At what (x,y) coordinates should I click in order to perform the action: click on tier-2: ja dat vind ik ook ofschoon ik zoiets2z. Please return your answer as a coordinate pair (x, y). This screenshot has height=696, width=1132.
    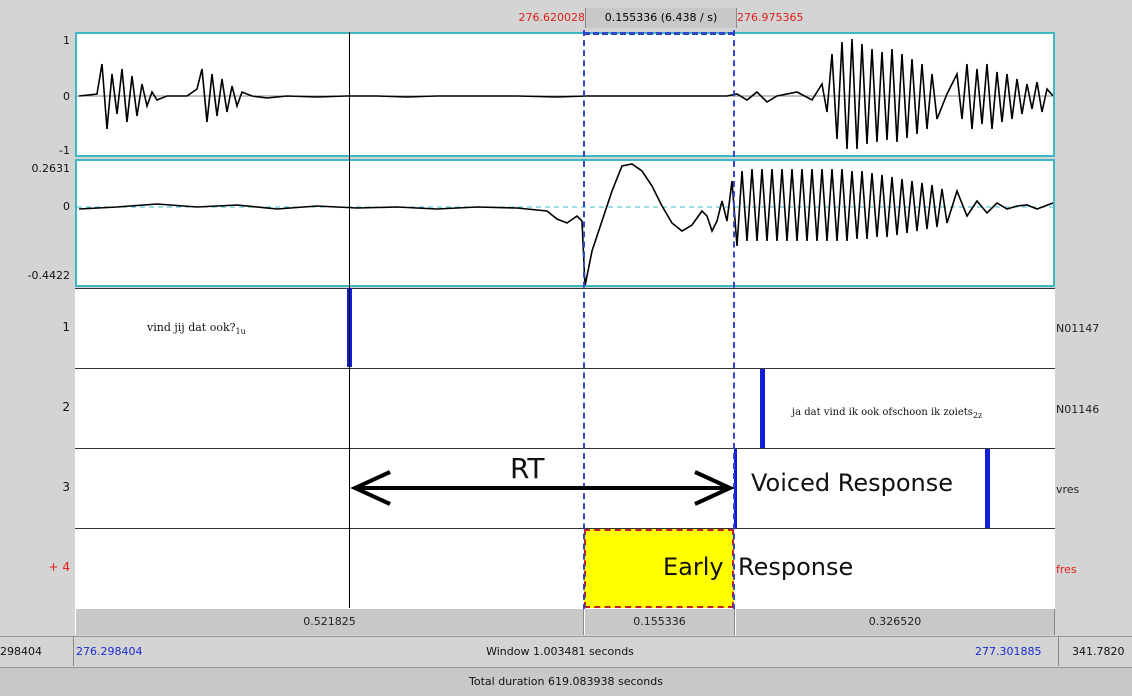
    Looking at the image, I should click on (565, 408).